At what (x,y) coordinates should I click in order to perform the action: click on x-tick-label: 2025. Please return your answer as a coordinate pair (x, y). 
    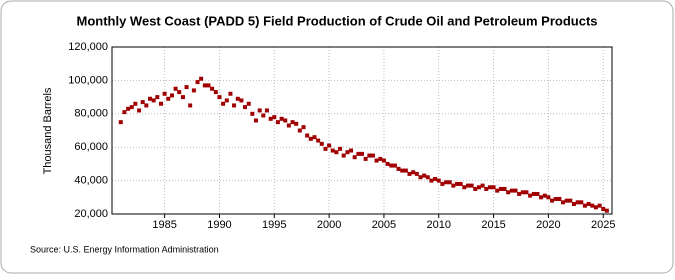
    Looking at the image, I should click on (603, 225).